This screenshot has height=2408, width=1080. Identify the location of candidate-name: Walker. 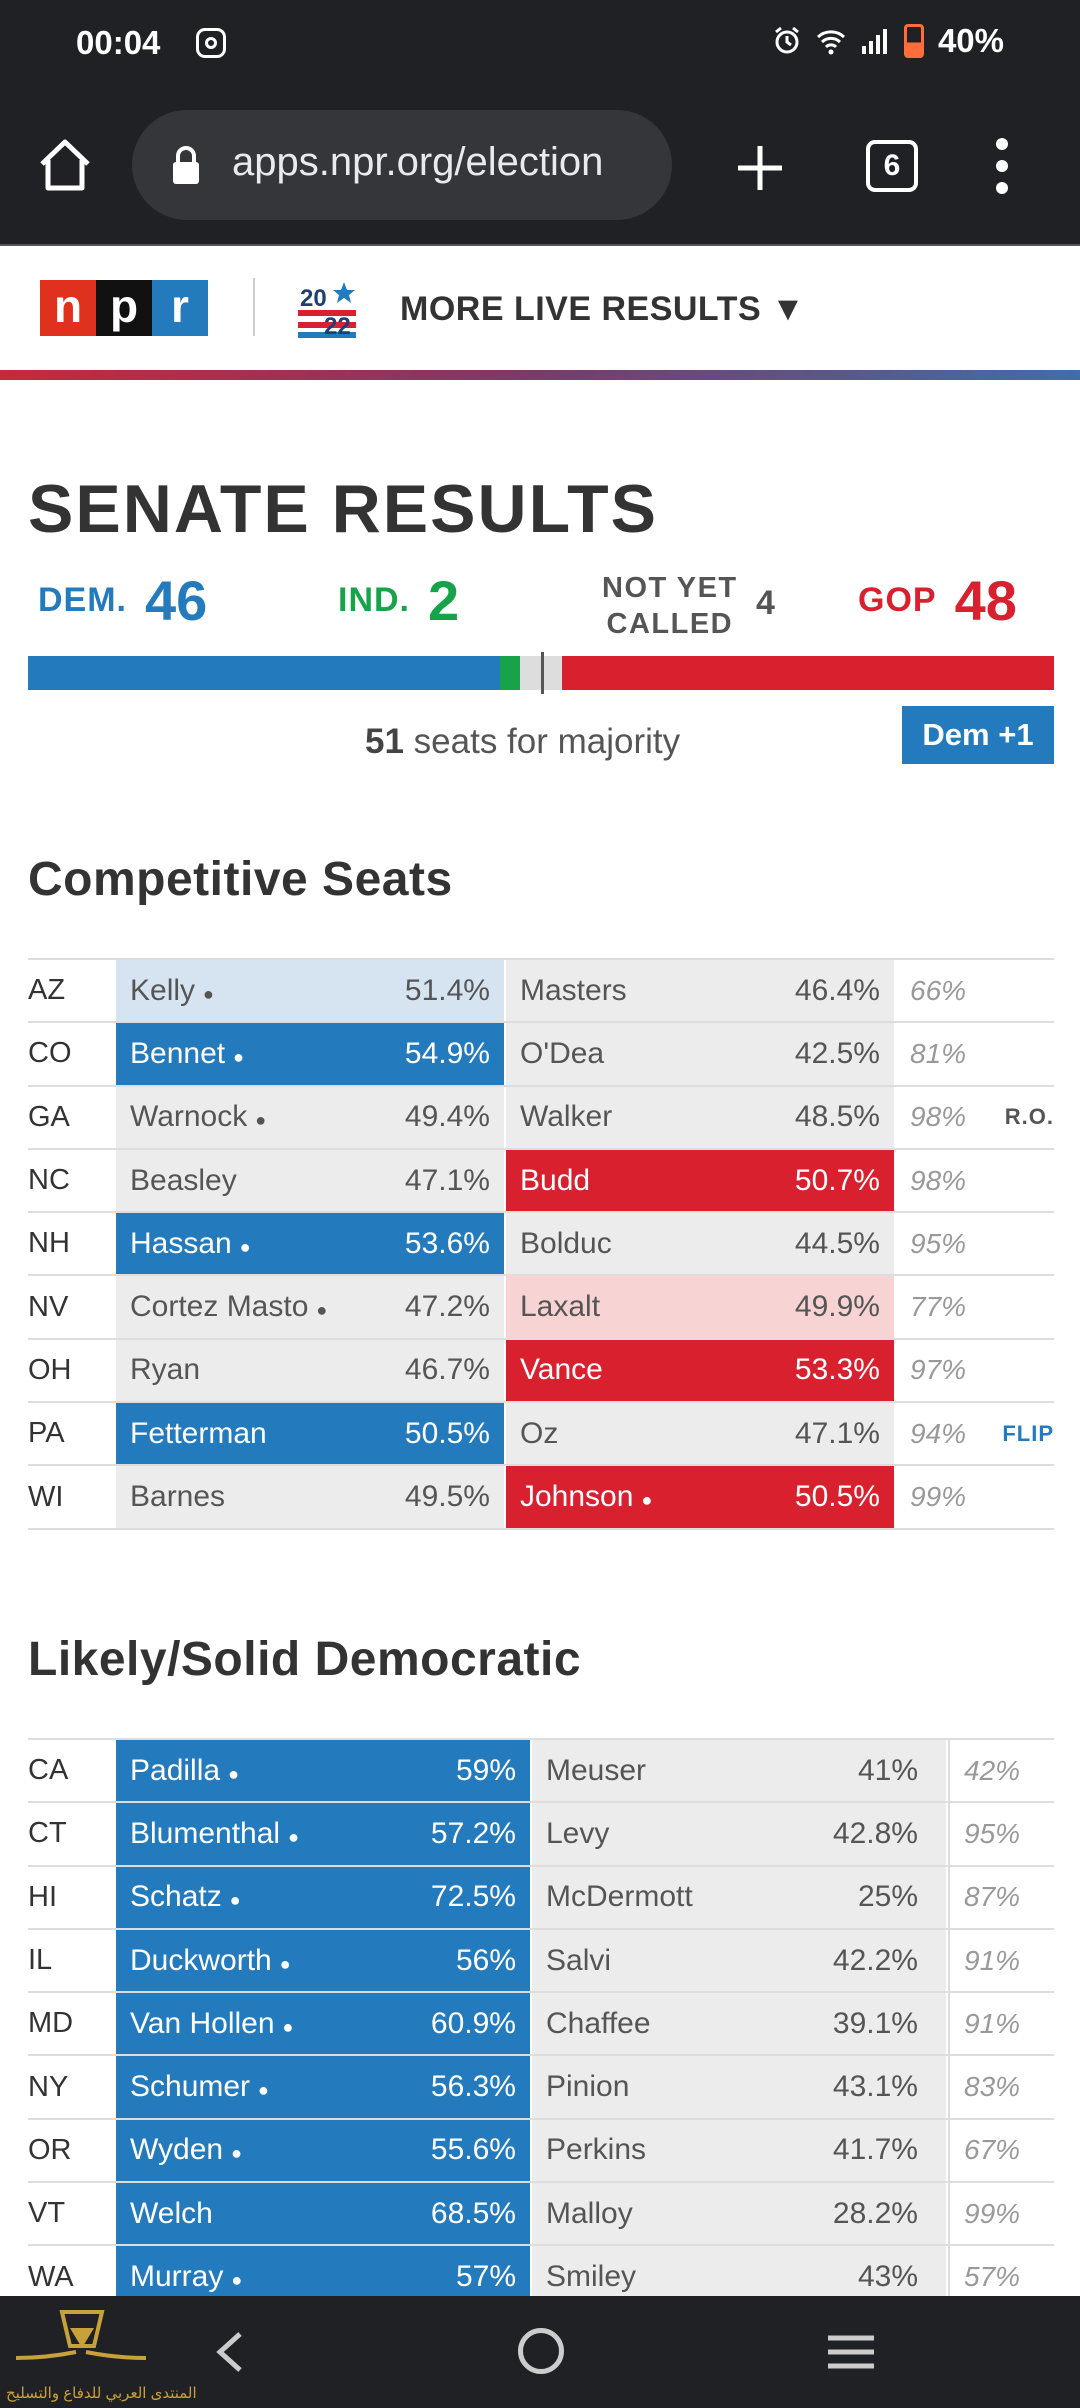
(566, 1117).